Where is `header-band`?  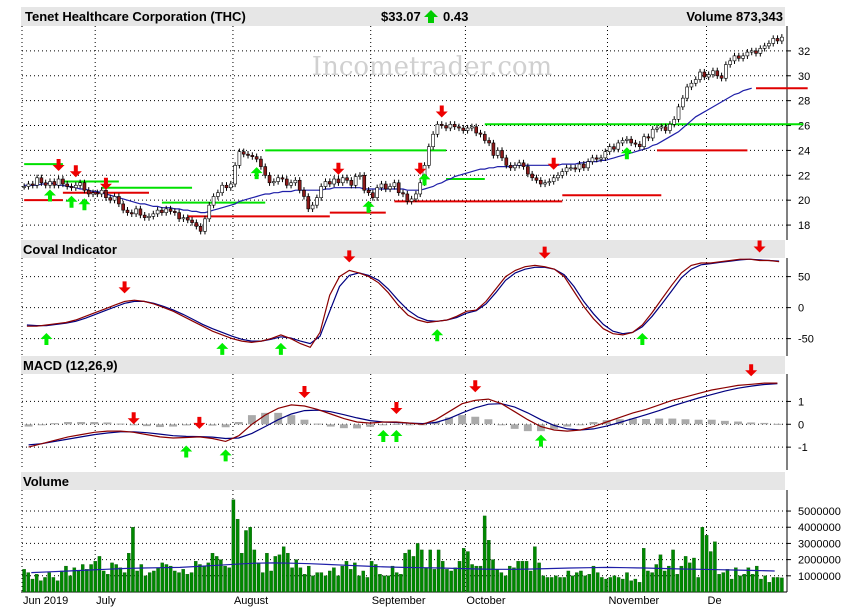
header-band is located at coordinates (403, 16).